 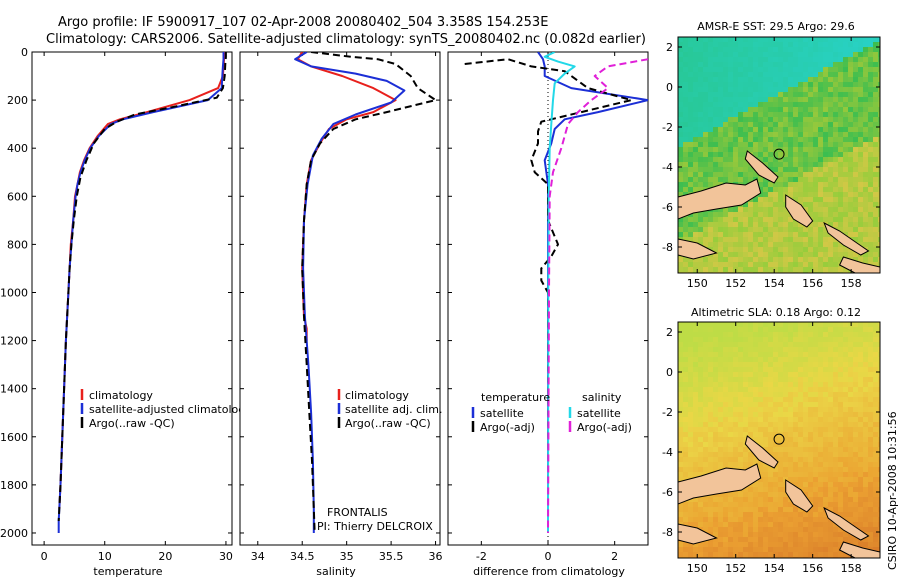 What do you see at coordinates (369, 293) in the screenshot?
I see `series-line-argo-raw-qc-` at bounding box center [369, 293].